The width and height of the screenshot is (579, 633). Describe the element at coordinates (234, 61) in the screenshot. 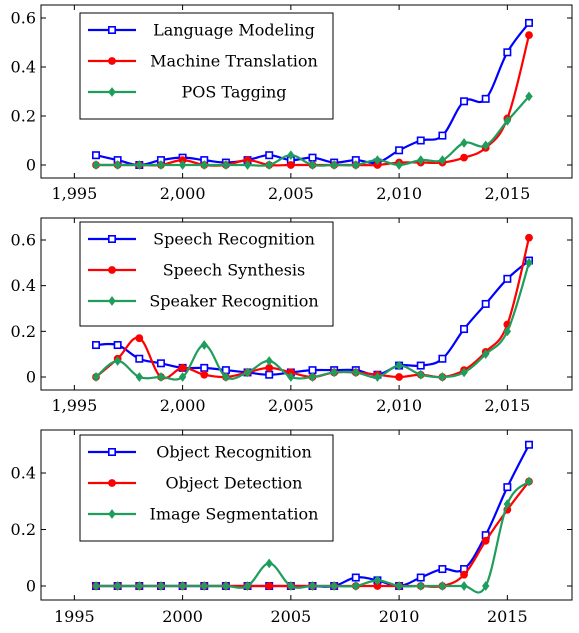

I see `legend-label: Machine Translation` at that location.